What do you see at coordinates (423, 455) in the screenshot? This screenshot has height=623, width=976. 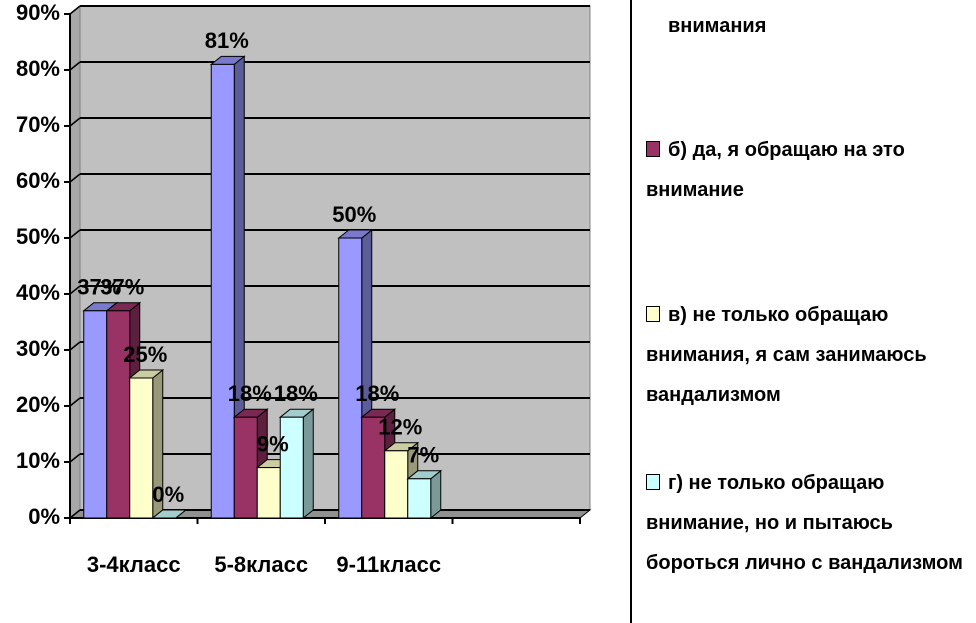 I see `data-label: 7%` at bounding box center [423, 455].